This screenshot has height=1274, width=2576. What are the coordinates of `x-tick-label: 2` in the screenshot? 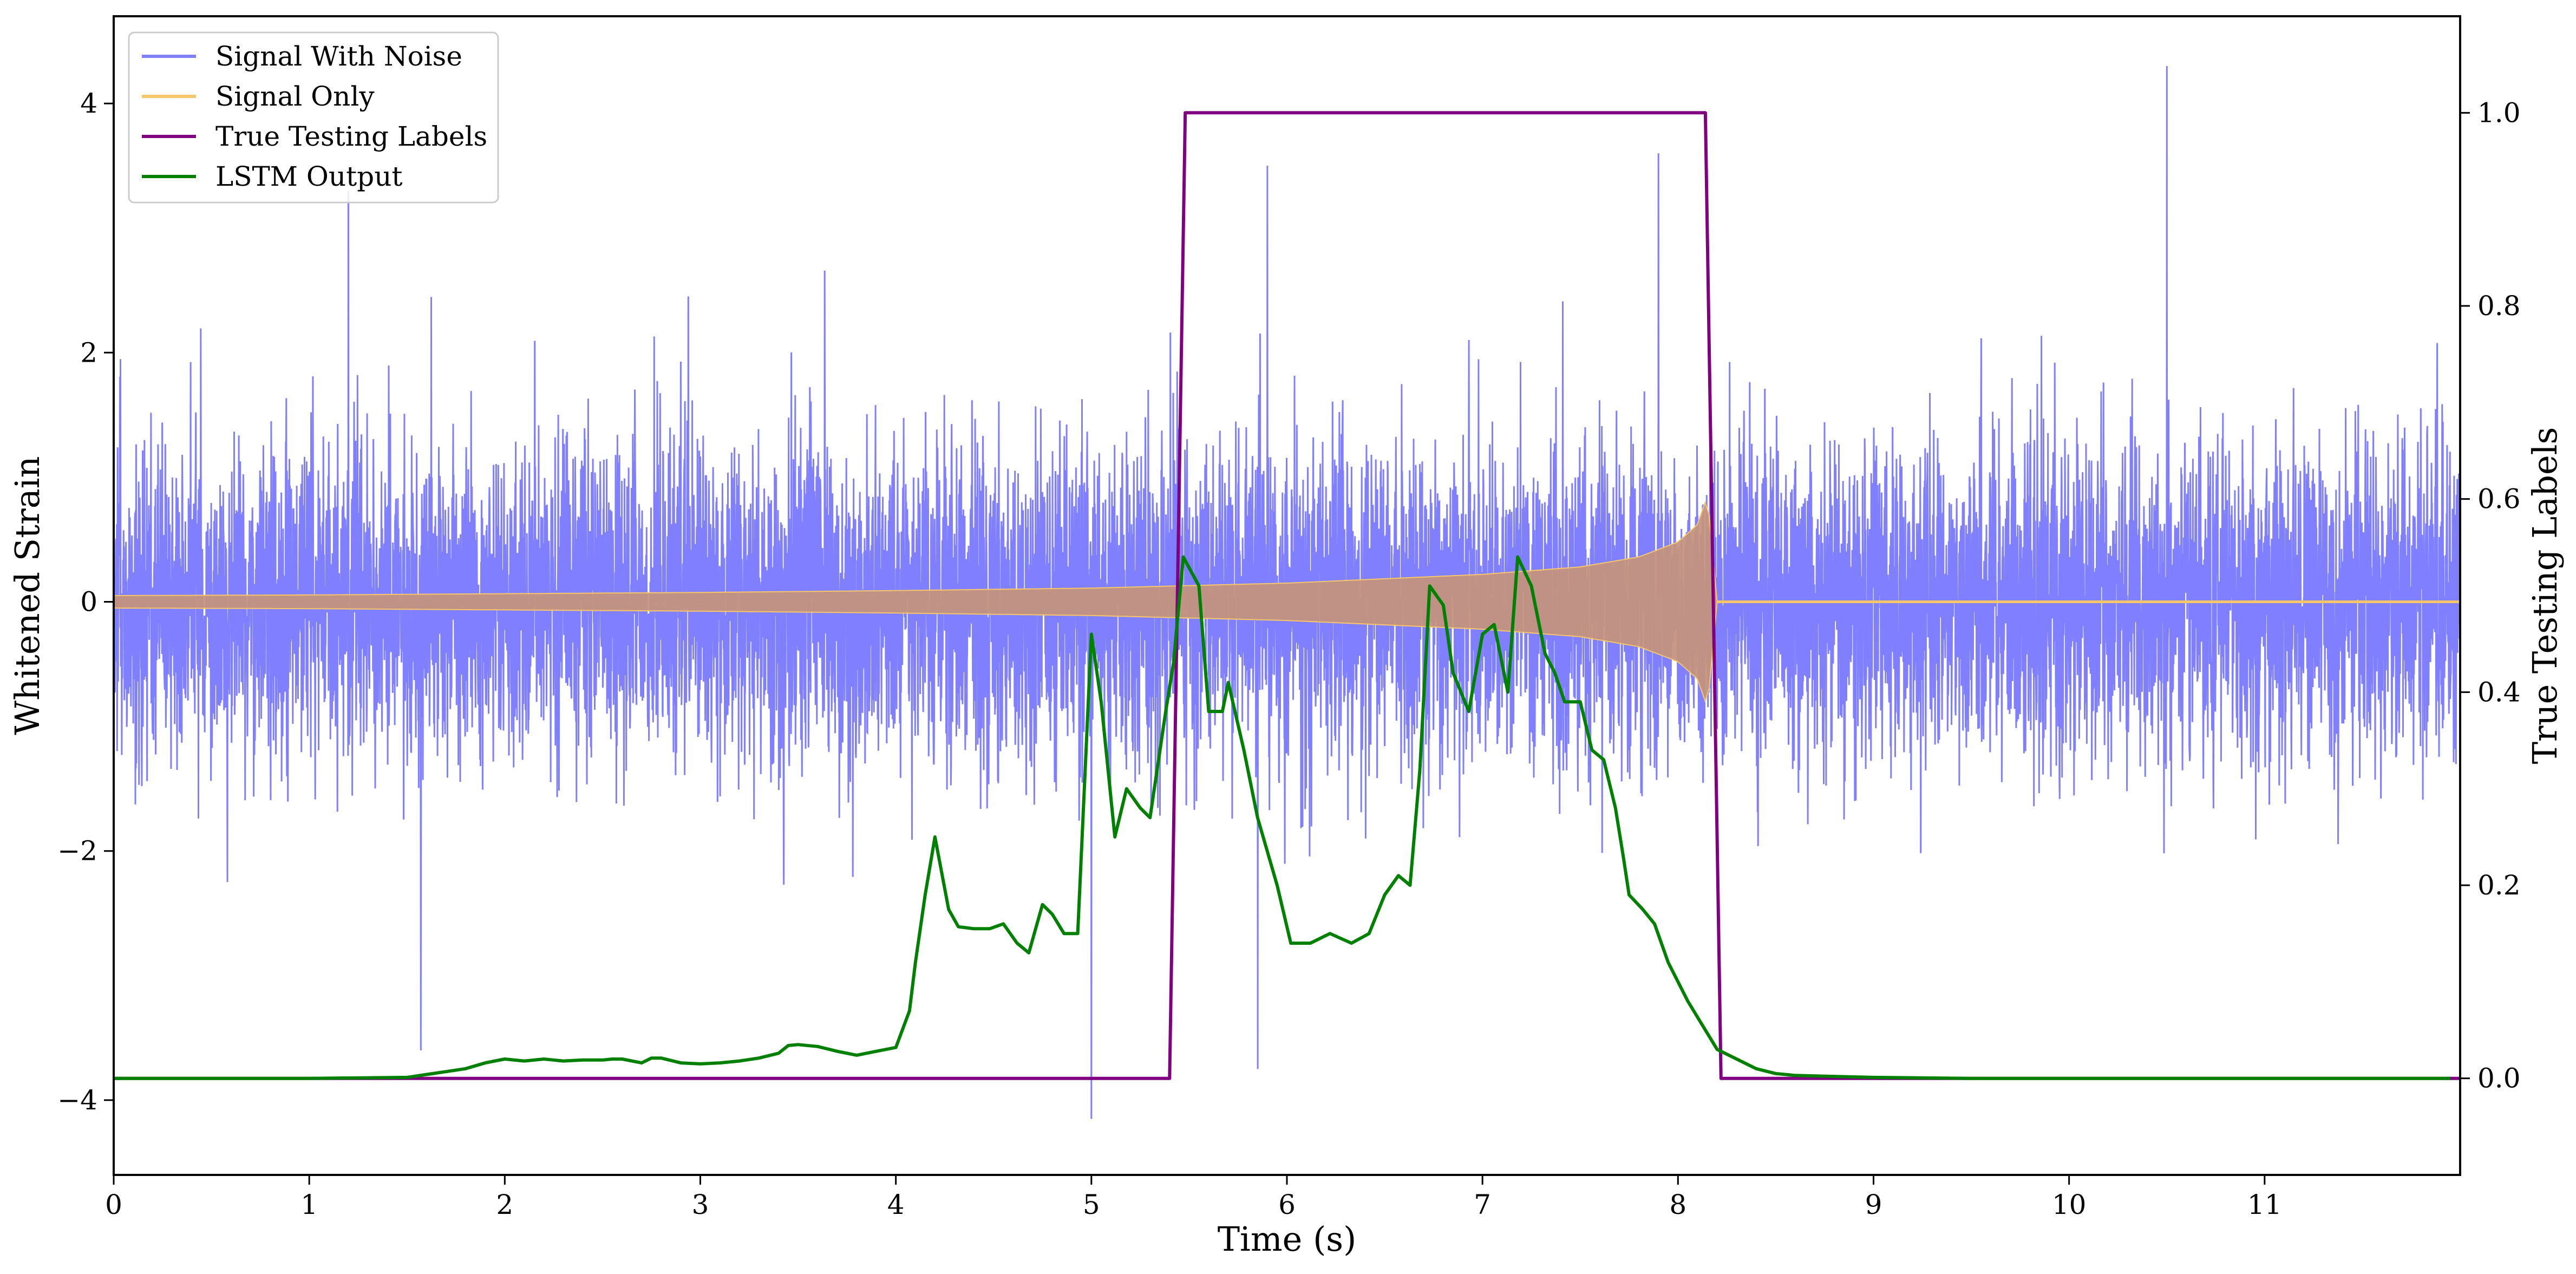 It's located at (505, 1204).